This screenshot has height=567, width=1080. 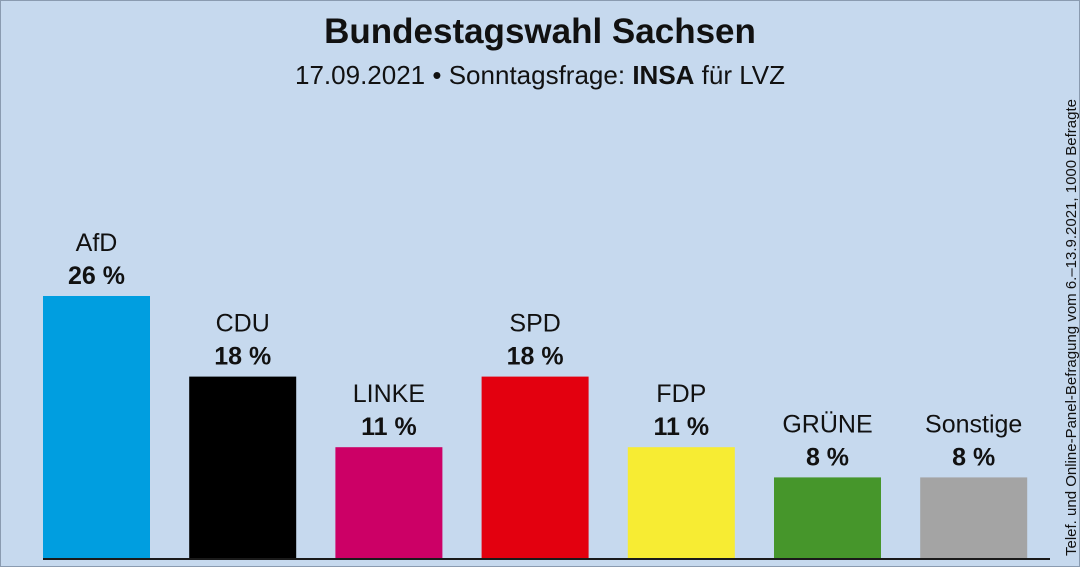 What do you see at coordinates (827, 517) in the screenshot?
I see `bar-gr-ne` at bounding box center [827, 517].